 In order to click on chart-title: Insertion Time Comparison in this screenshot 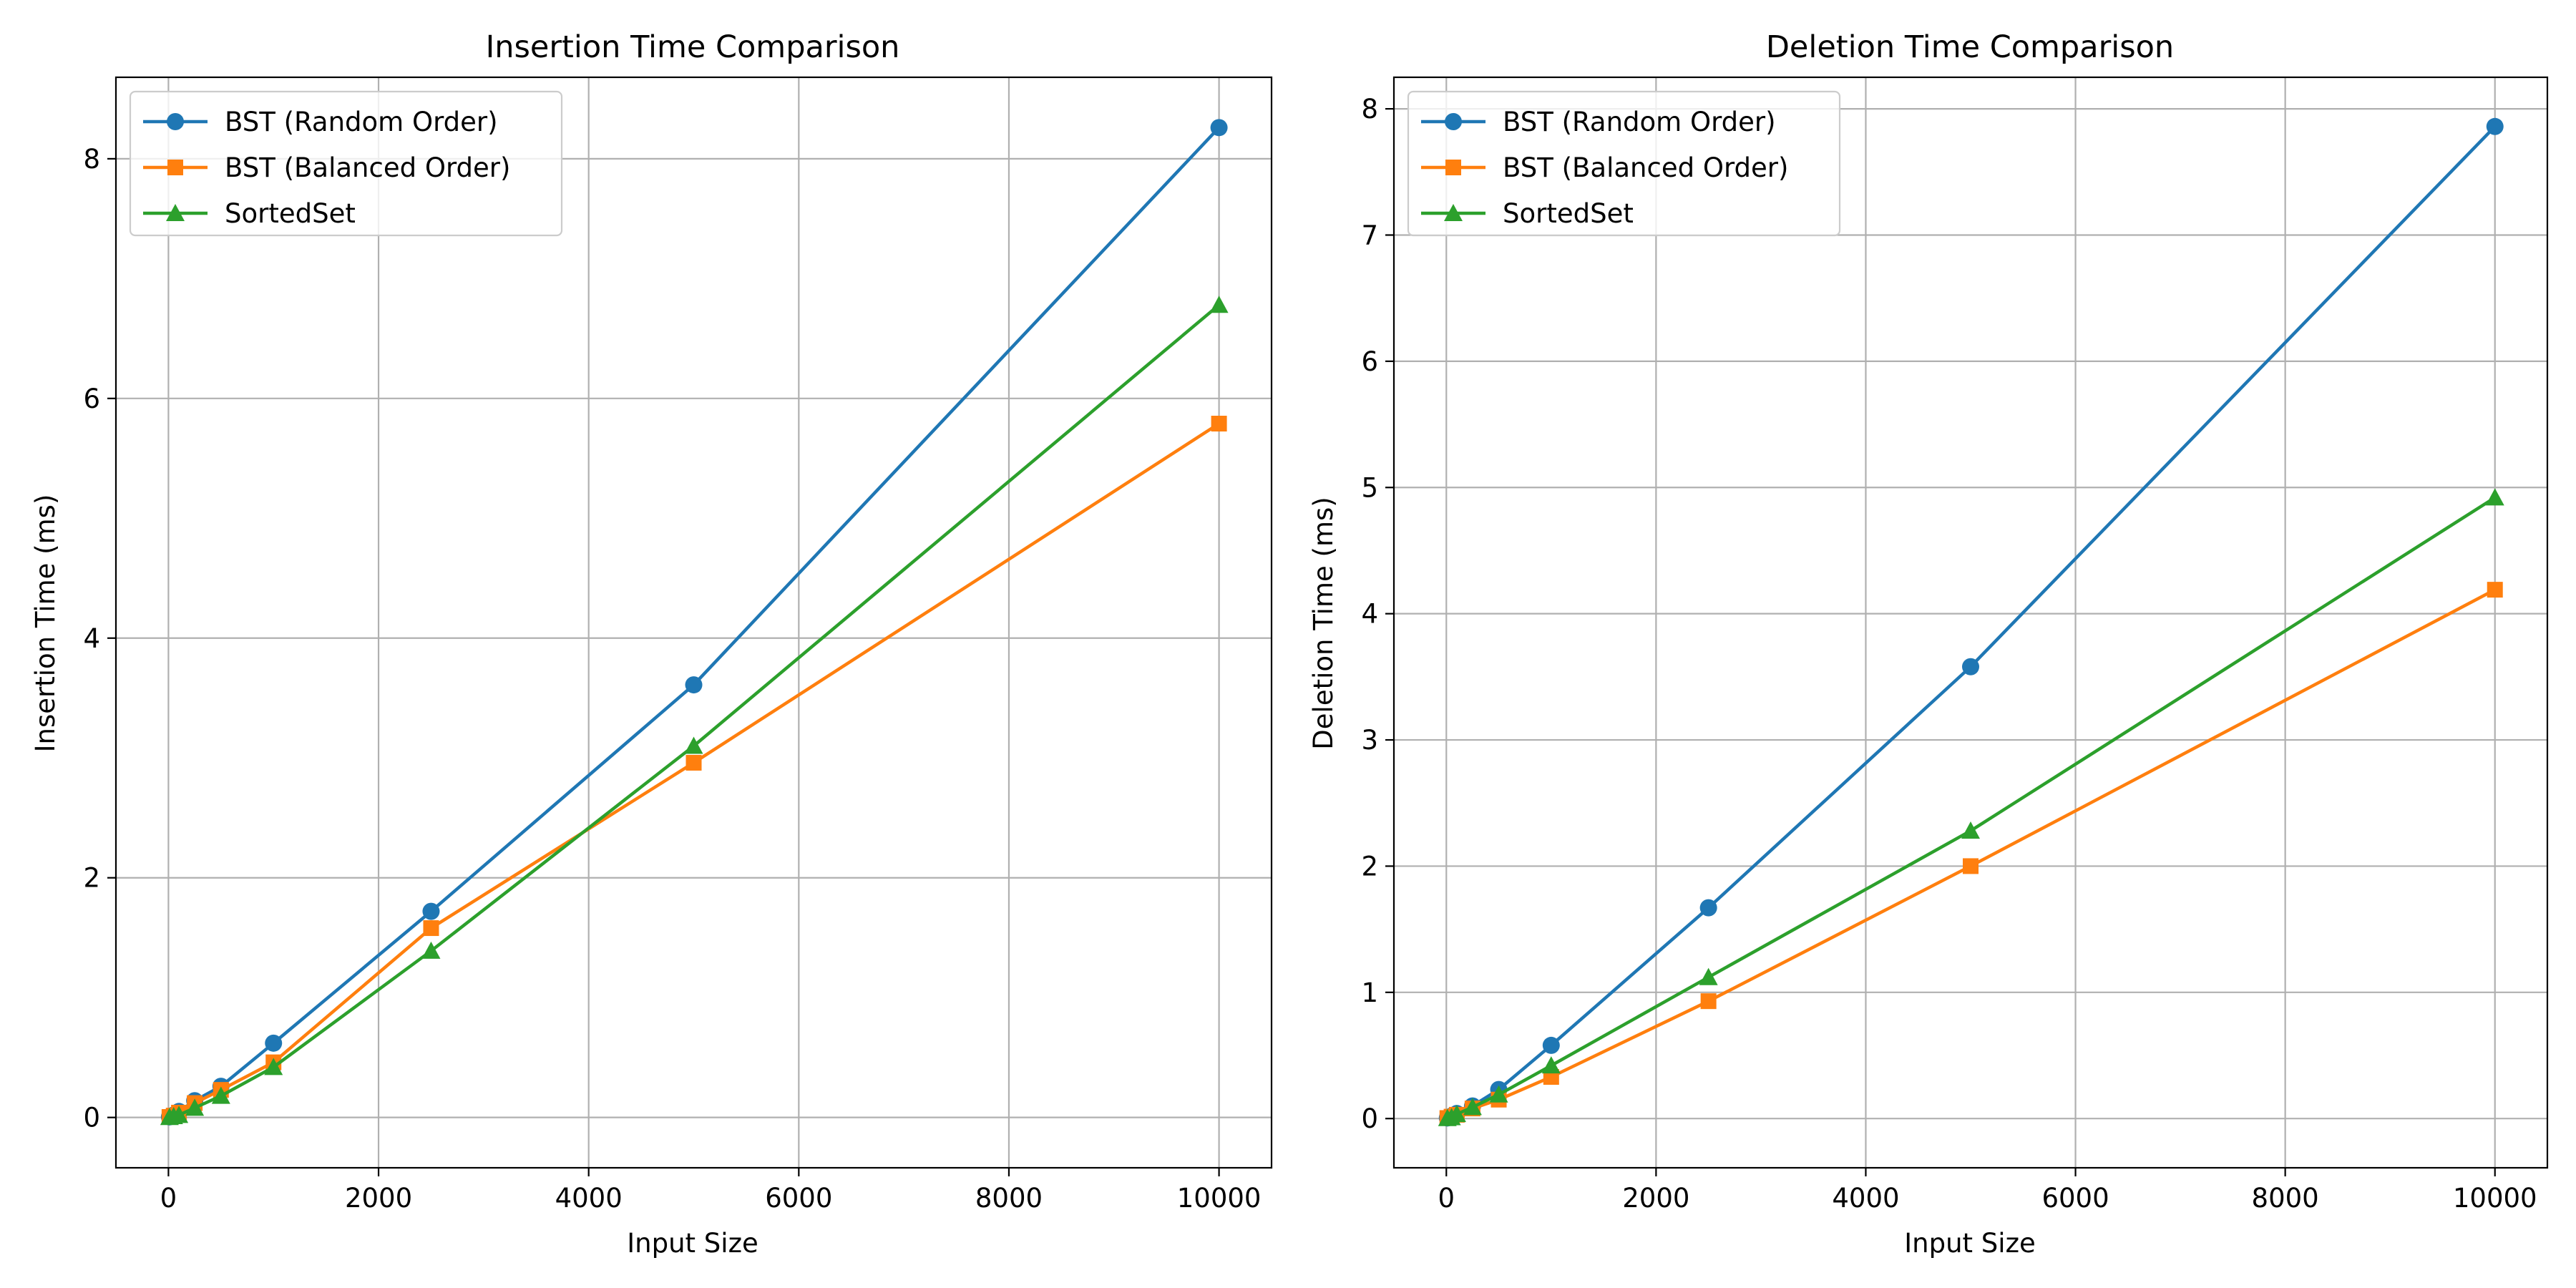, I will do `click(693, 47)`.